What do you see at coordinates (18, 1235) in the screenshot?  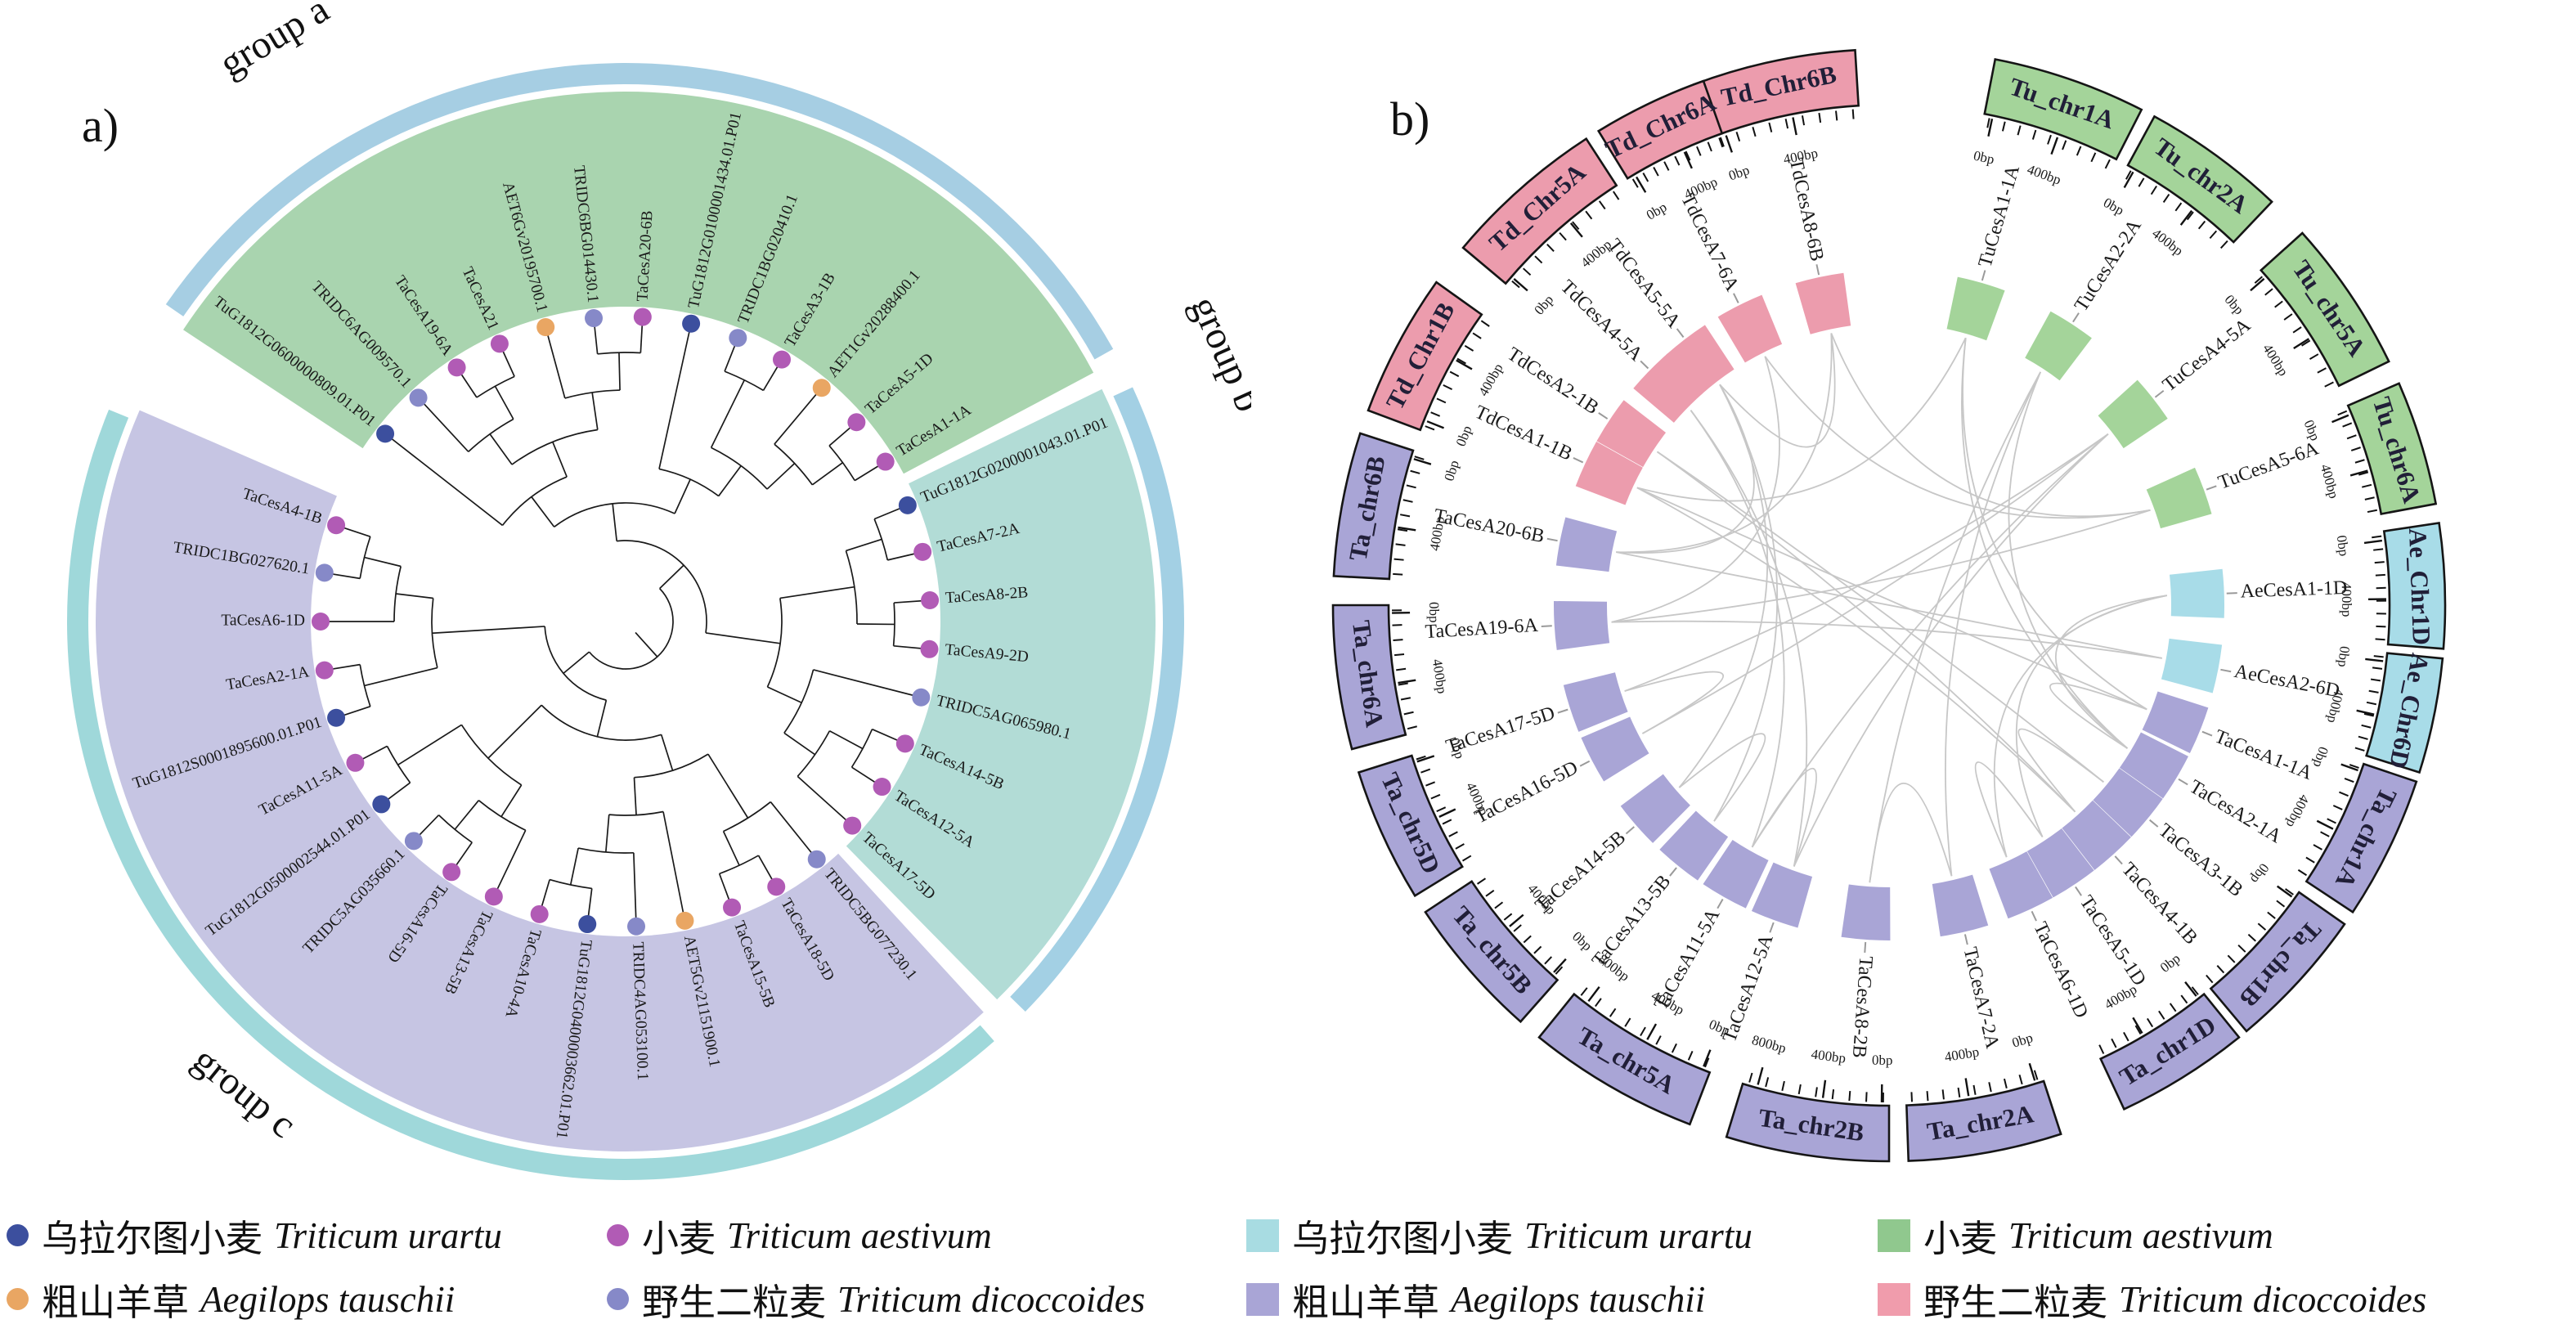 I see `urartu-dot-icon` at bounding box center [18, 1235].